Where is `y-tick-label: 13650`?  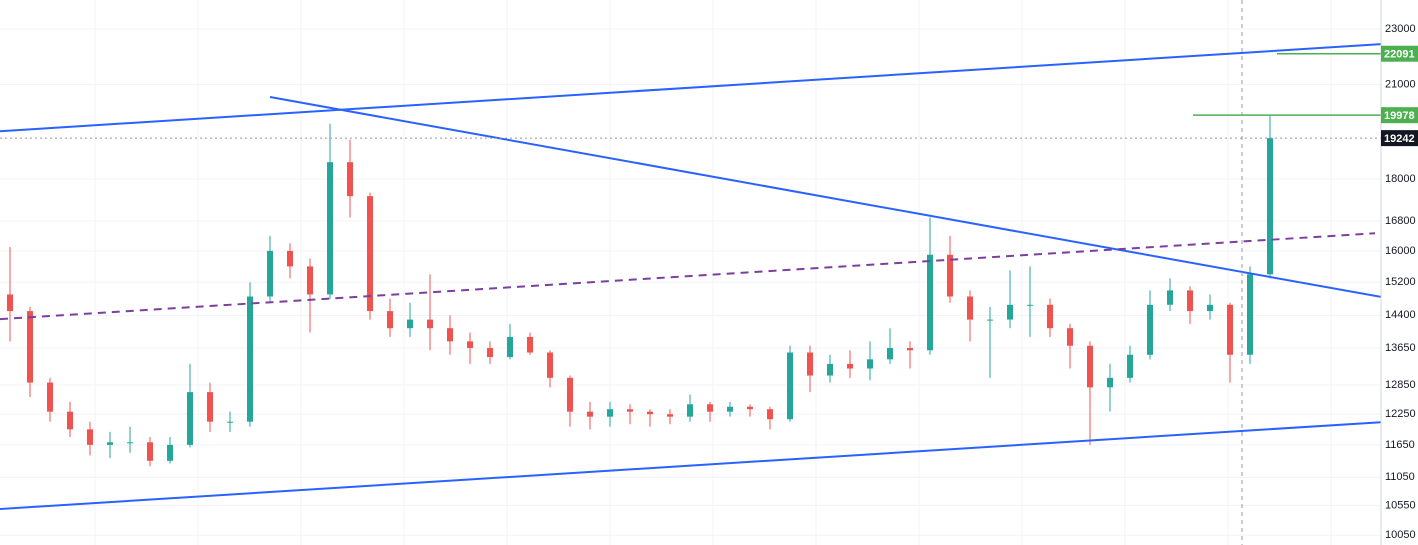 y-tick-label: 13650 is located at coordinates (1400, 348).